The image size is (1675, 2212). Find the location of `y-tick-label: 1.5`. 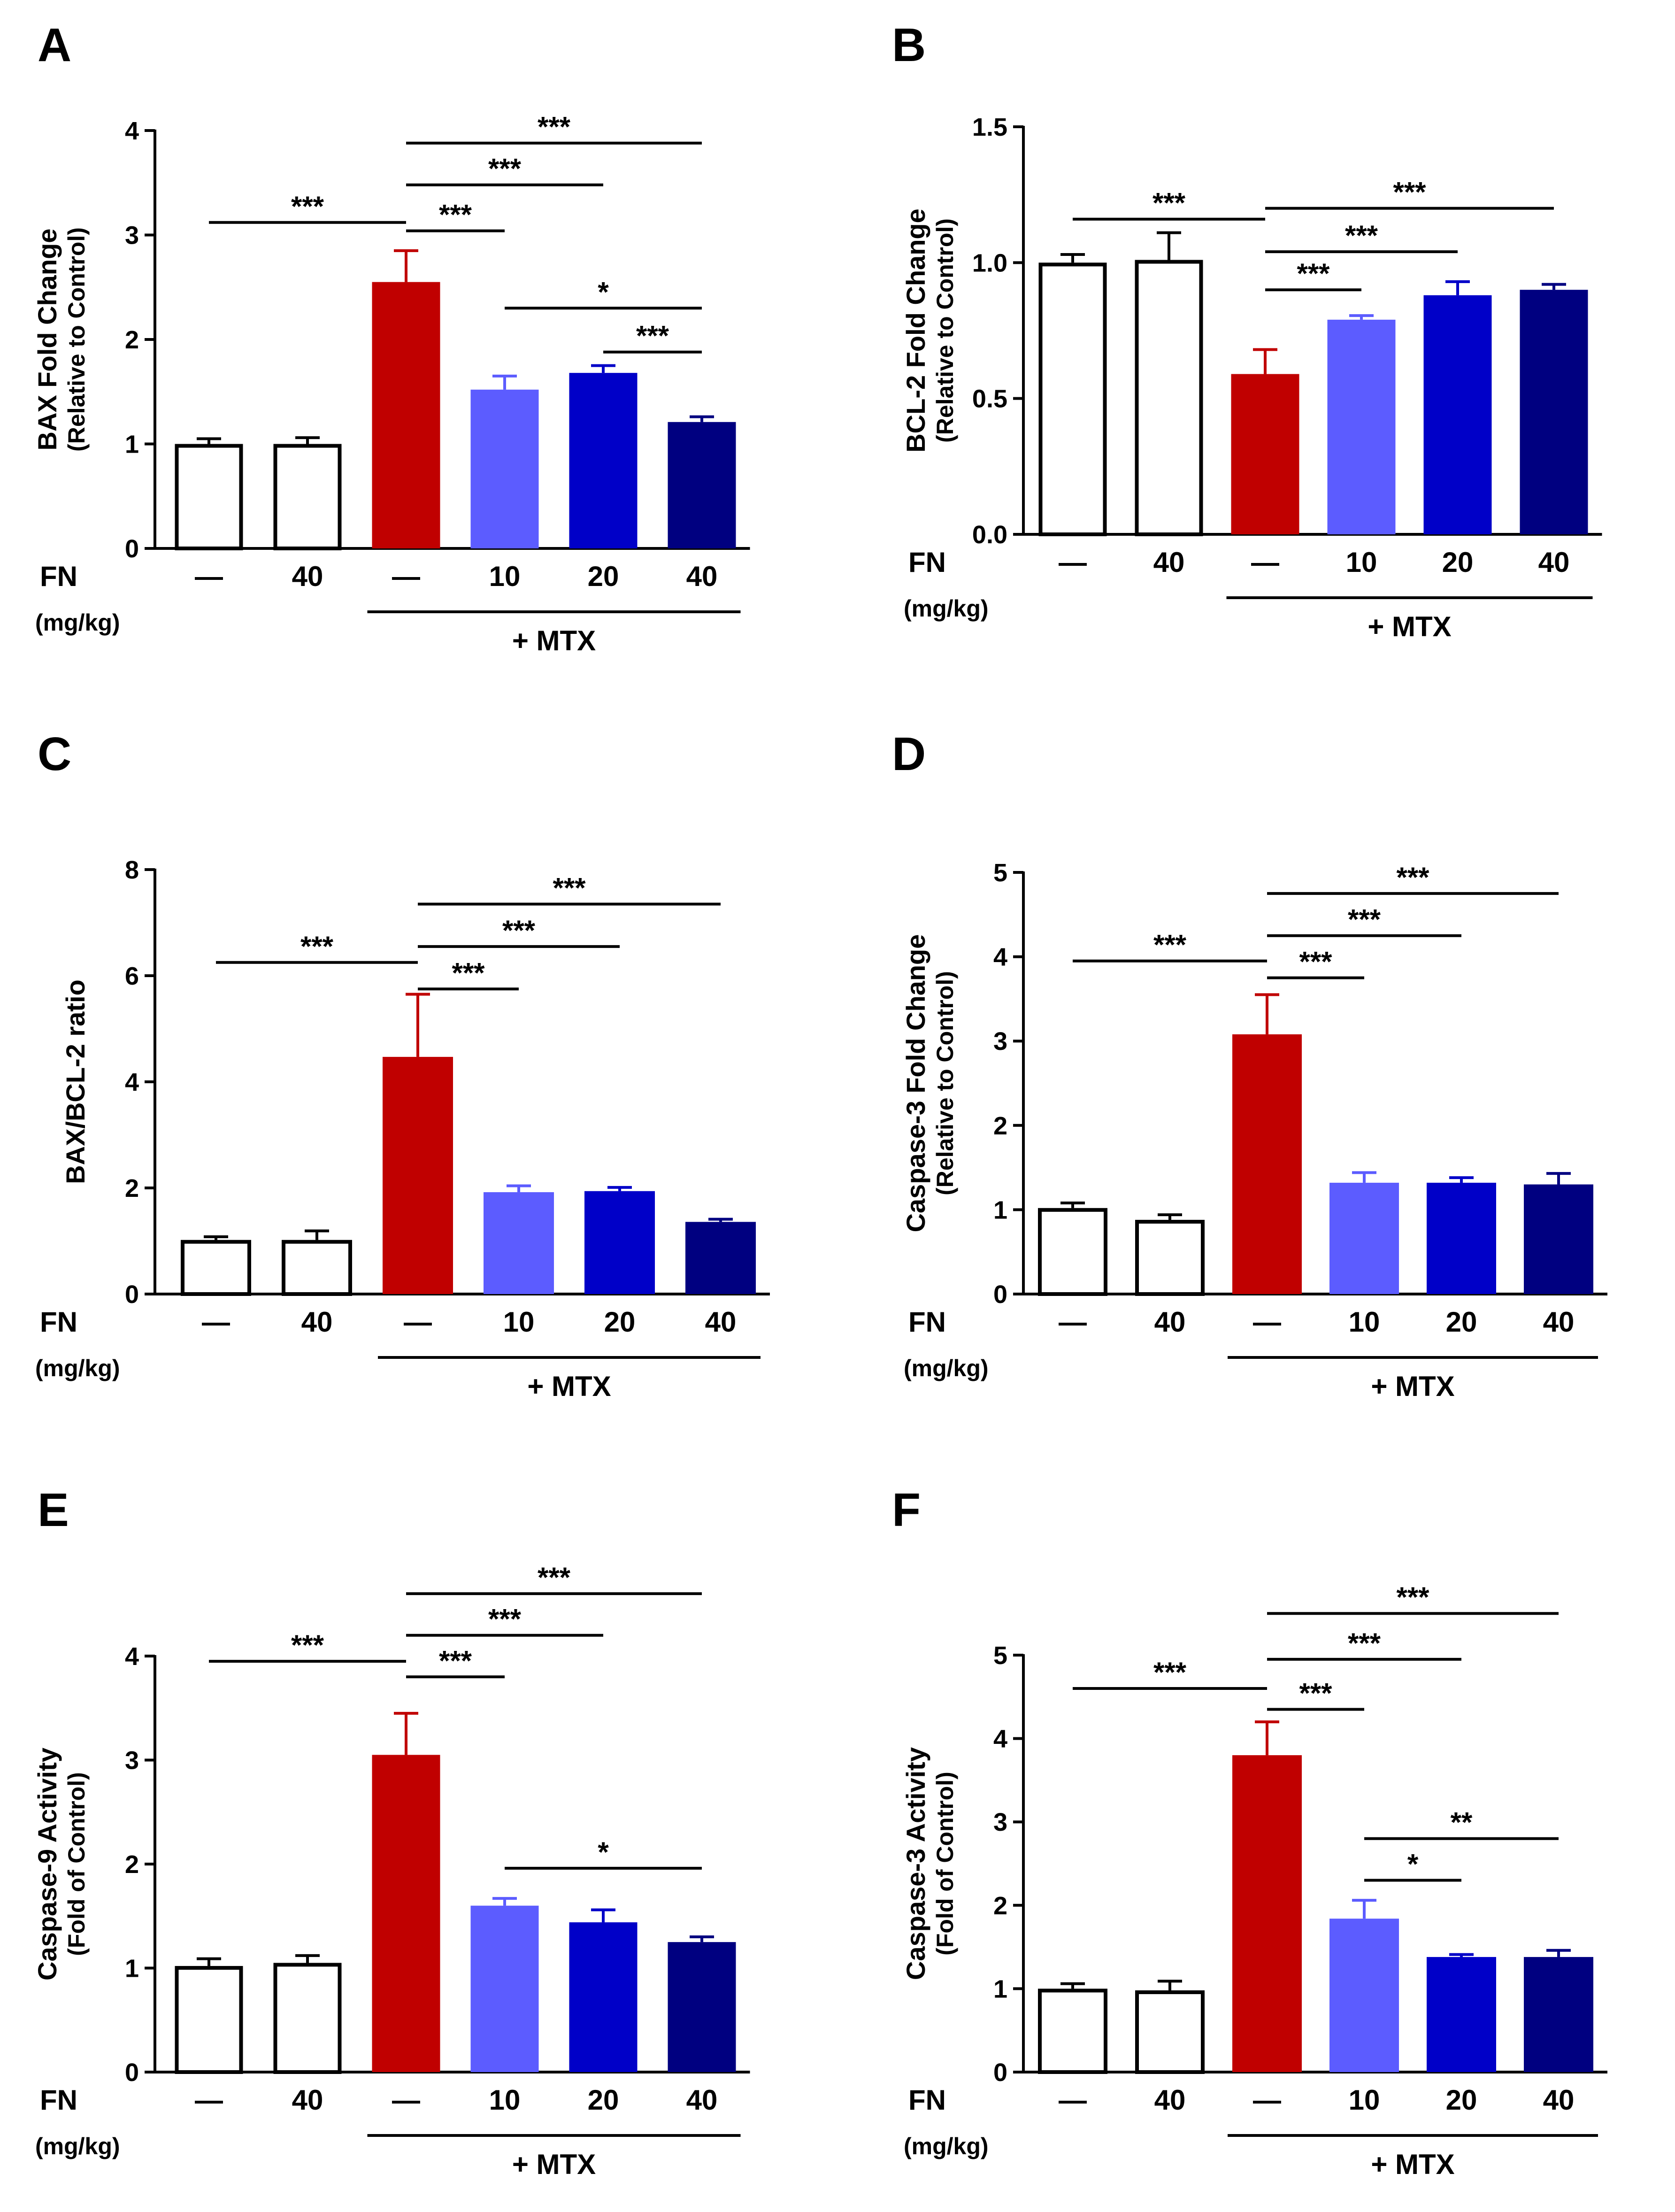

y-tick-label: 1.5 is located at coordinates (989, 127).